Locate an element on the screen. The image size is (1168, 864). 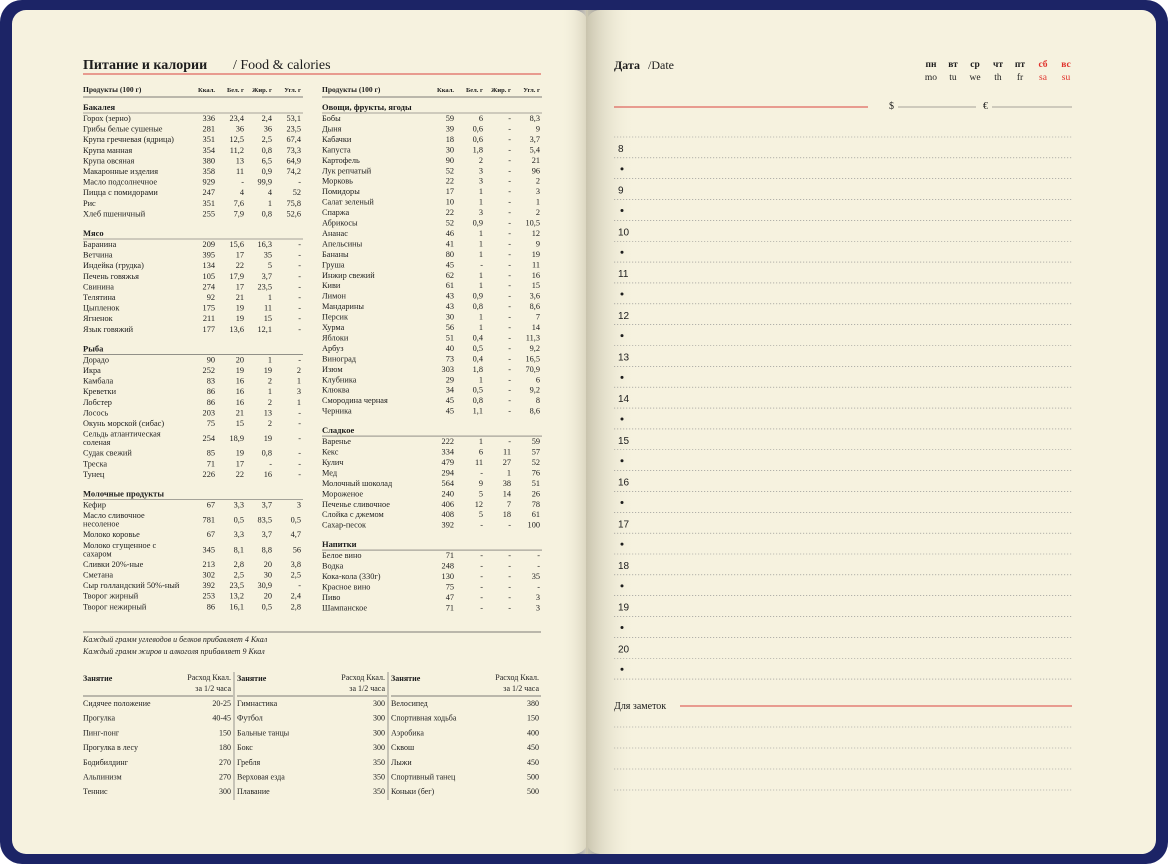
food-value: 3,6 is located at coordinates (535, 296).